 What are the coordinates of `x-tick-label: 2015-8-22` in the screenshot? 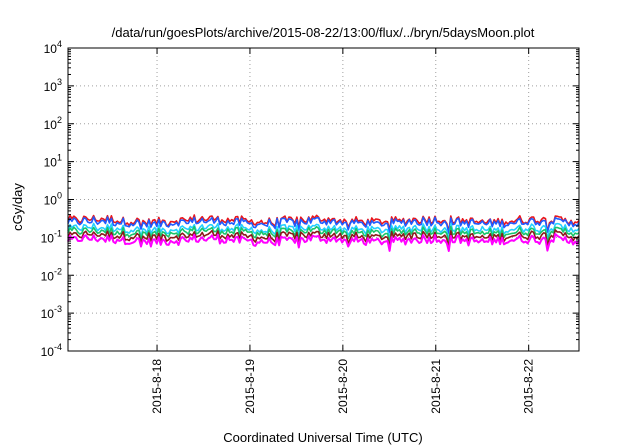 It's located at (529, 386).